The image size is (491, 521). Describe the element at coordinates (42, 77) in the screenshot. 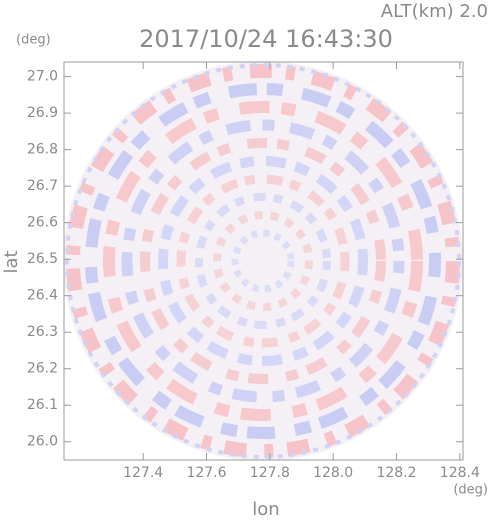

I see `y-tick-label: 27.0` at that location.